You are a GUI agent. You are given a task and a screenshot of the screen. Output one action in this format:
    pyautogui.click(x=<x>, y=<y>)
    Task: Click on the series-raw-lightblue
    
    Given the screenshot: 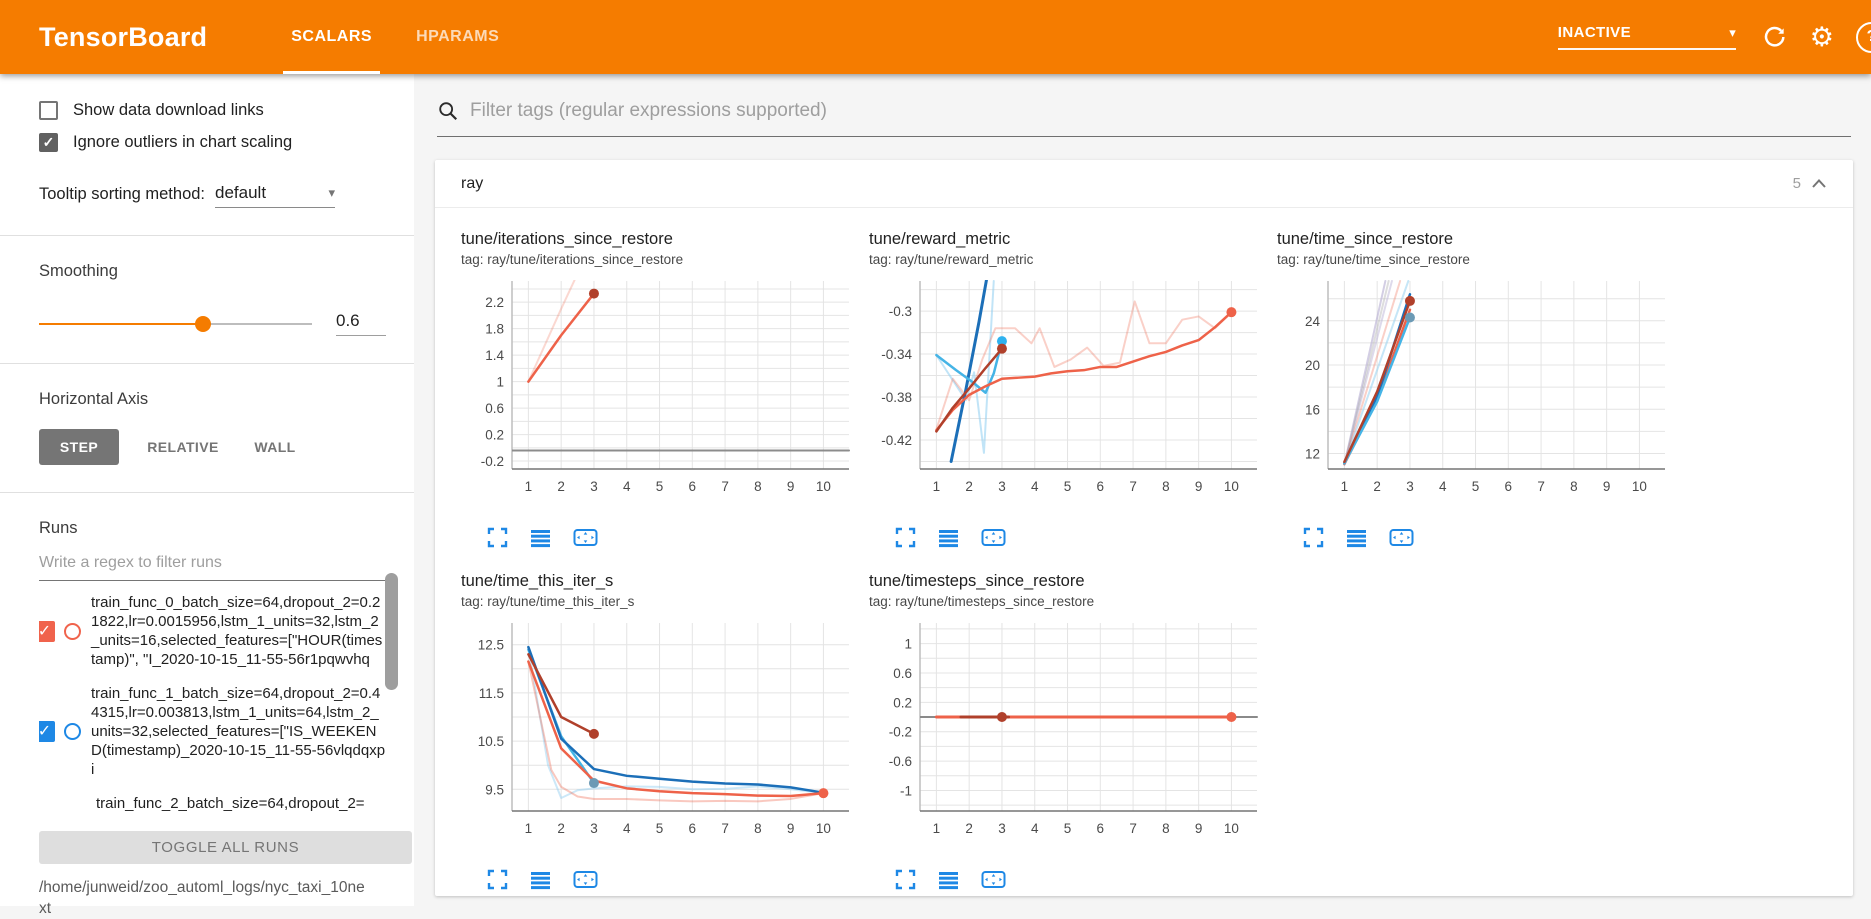 What is the action you would take?
    pyautogui.click(x=1376, y=372)
    